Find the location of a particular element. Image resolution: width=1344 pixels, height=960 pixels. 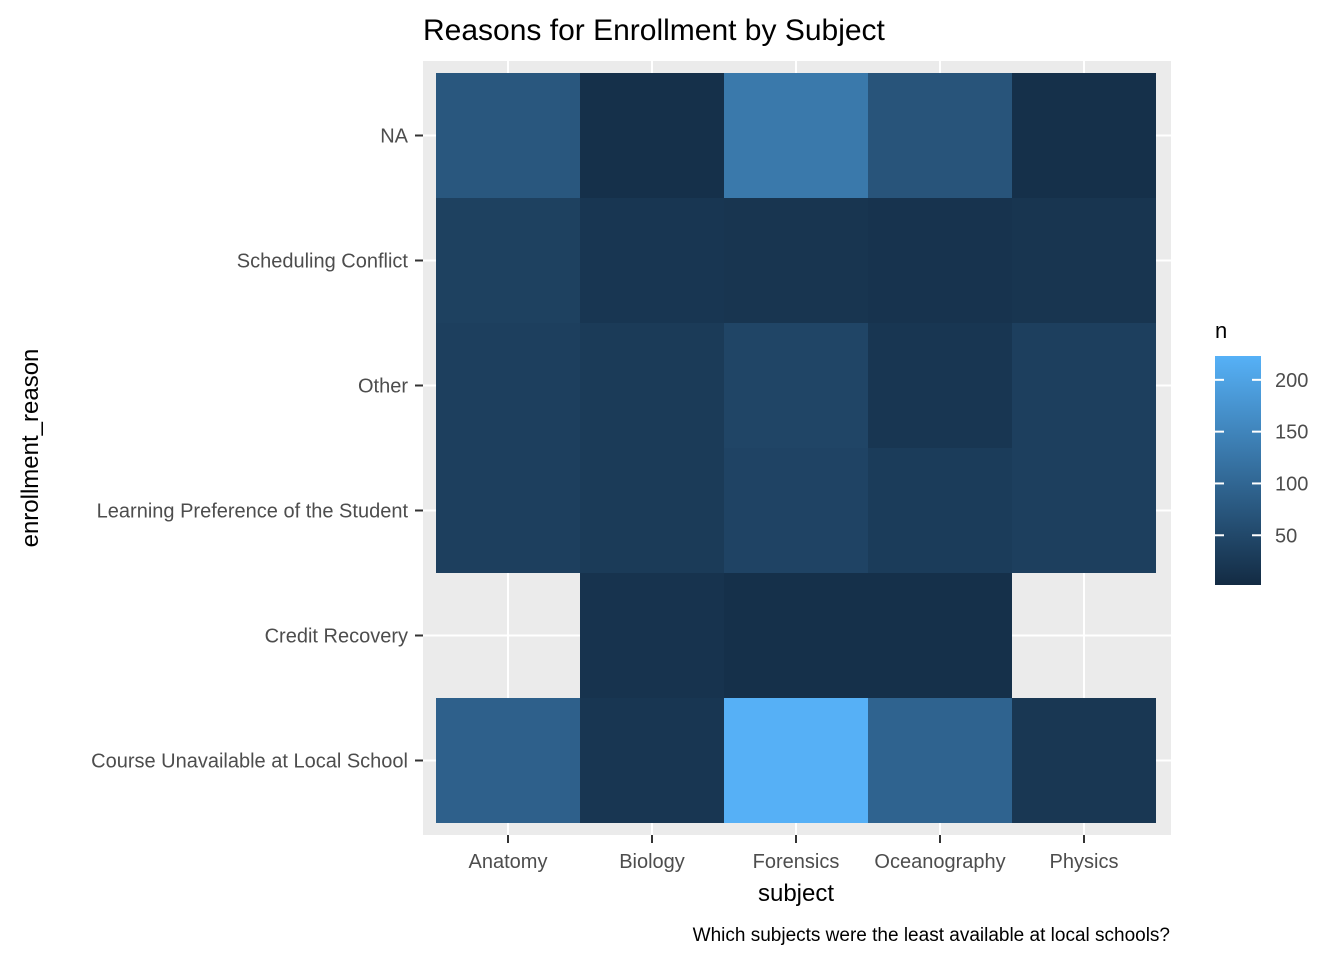

y-tick-label: Scheduling Conflict is located at coordinates (323, 262).